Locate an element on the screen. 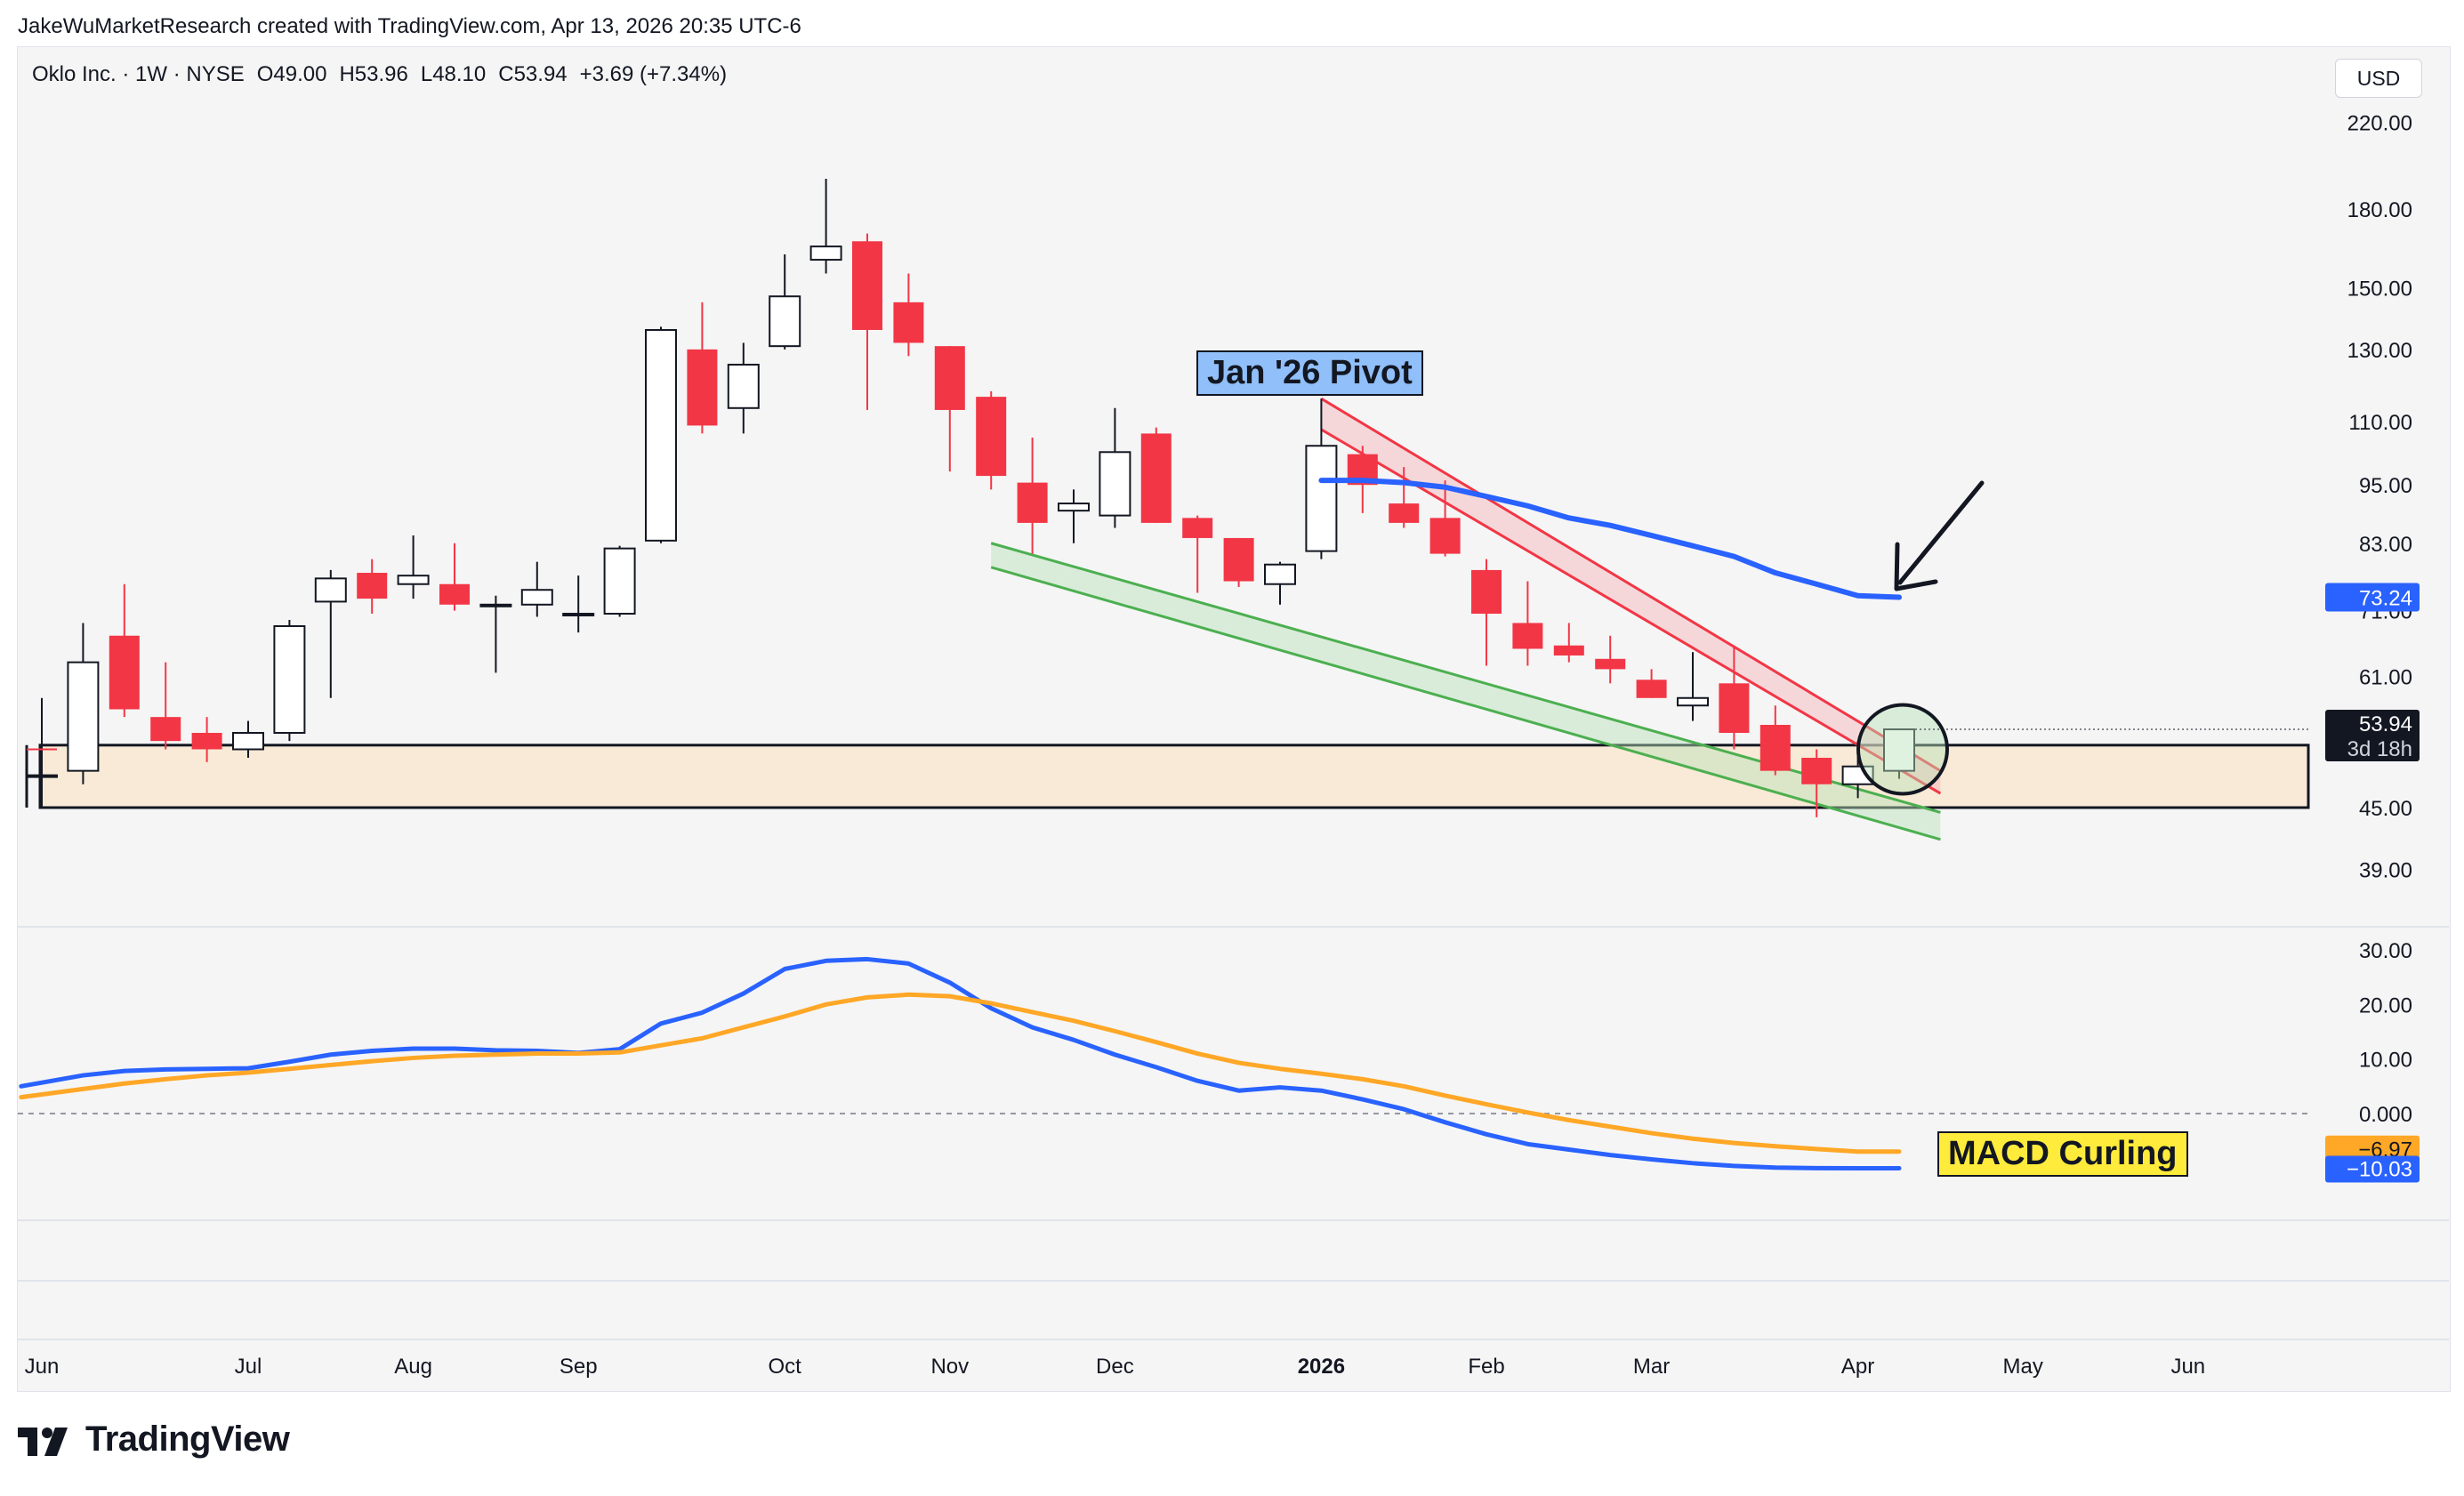  time-axis-tick: Oct is located at coordinates (786, 1367).